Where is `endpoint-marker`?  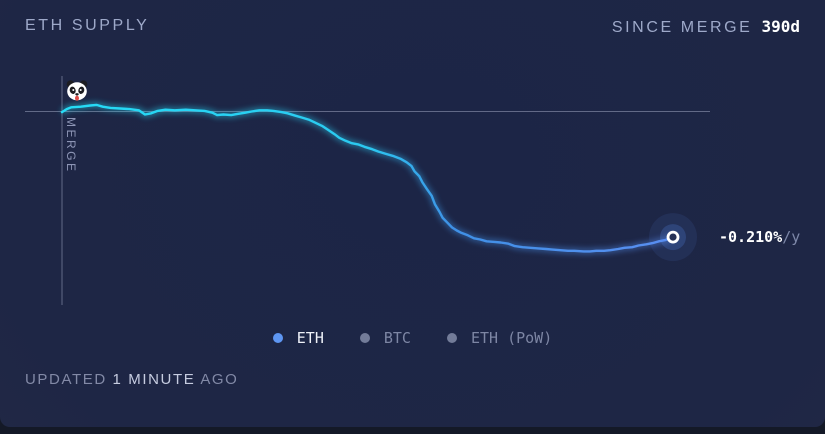 endpoint-marker is located at coordinates (673, 237).